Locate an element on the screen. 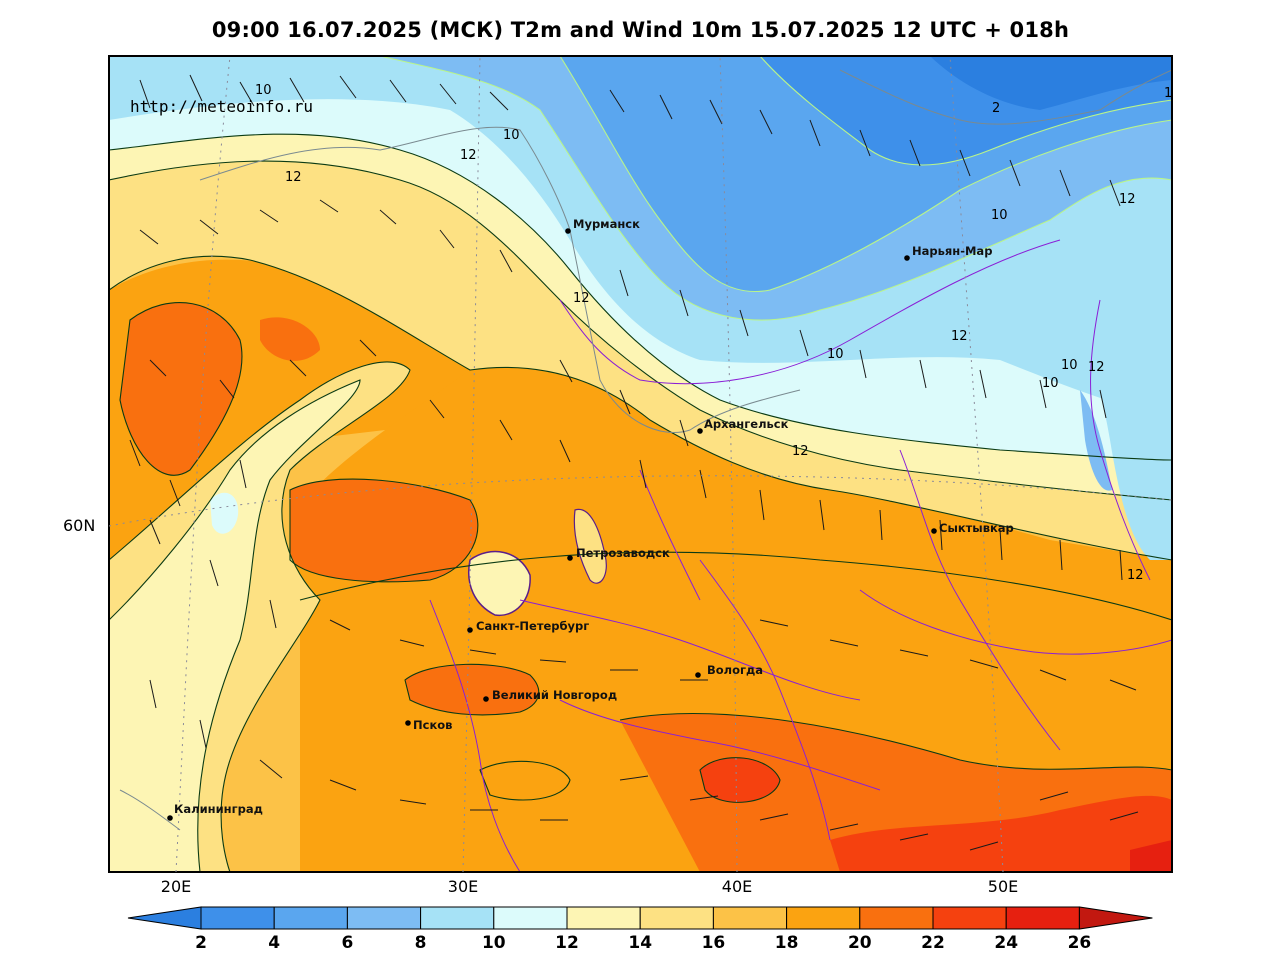 The height and width of the screenshot is (963, 1281). city-naryan-mar: Нарьян-Мар is located at coordinates (948, 252).